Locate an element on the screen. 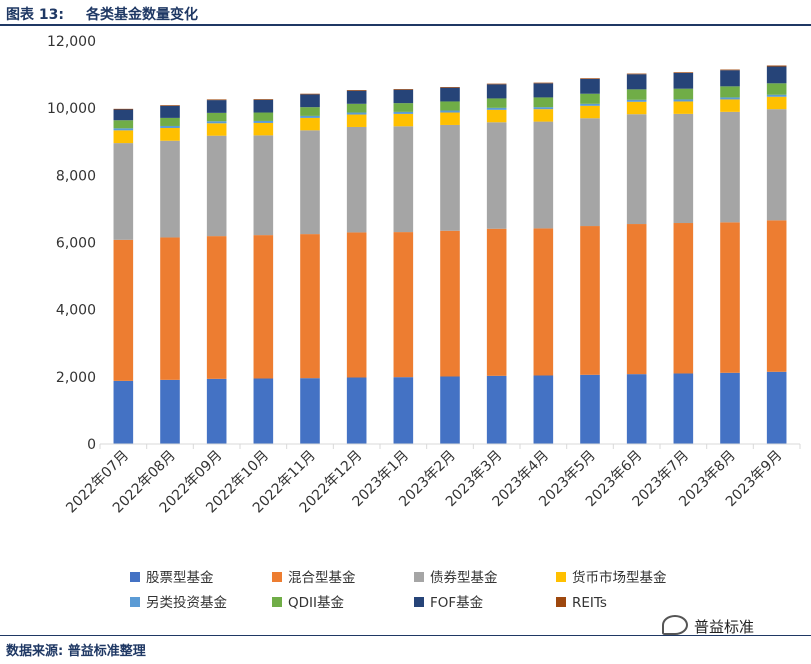  legend-label: FOF基金 is located at coordinates (457, 602).